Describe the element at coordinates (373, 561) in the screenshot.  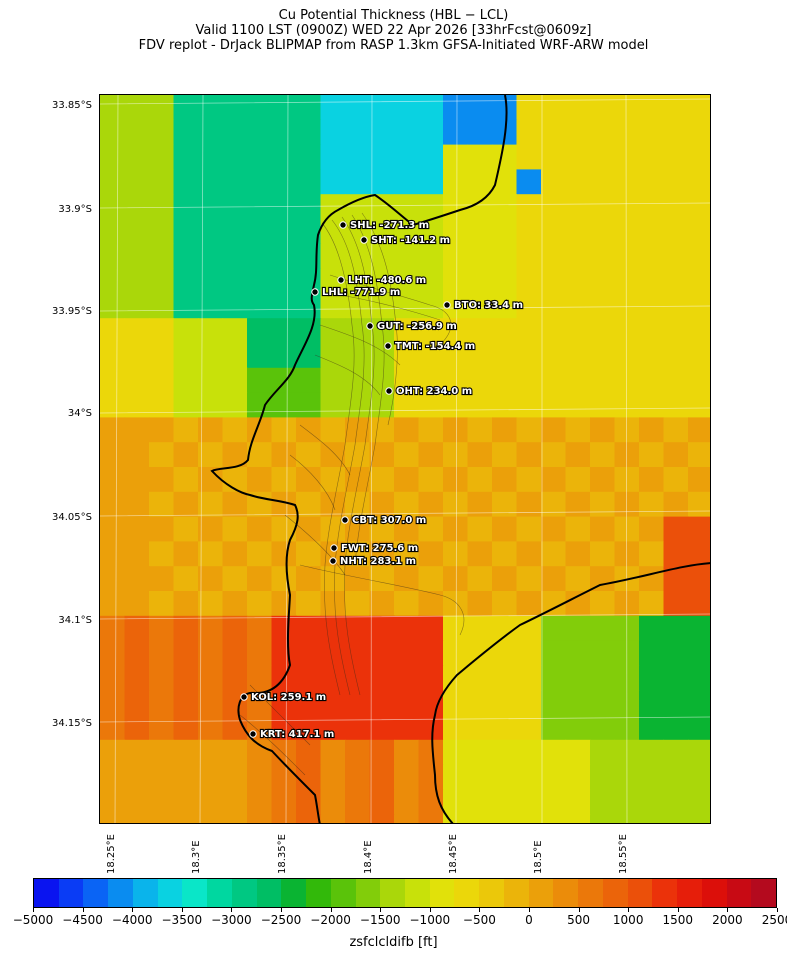
I see `station-nht: NHT: 283.1 m` at that location.